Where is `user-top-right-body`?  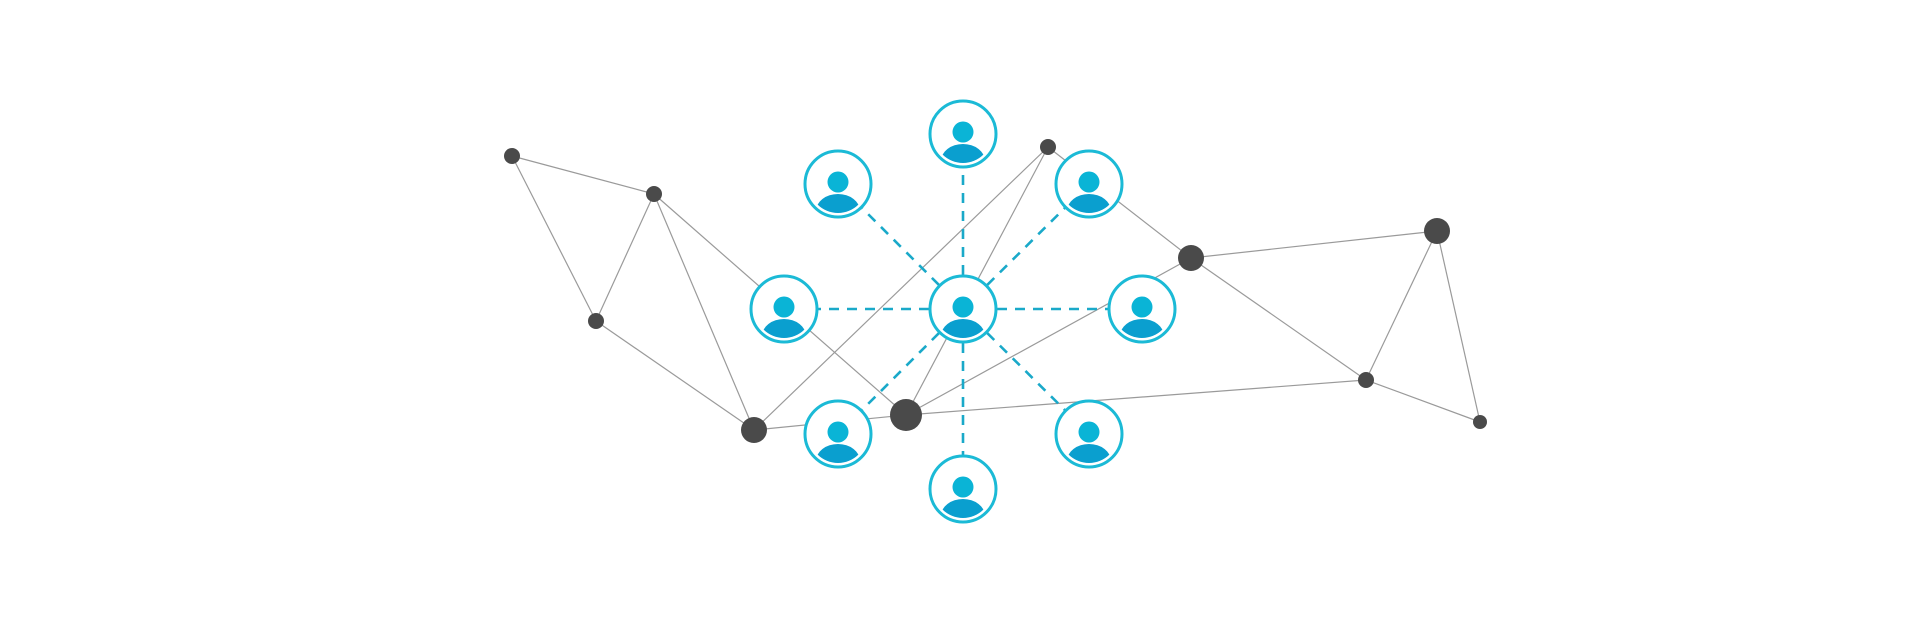 user-top-right-body is located at coordinates (1089, 203).